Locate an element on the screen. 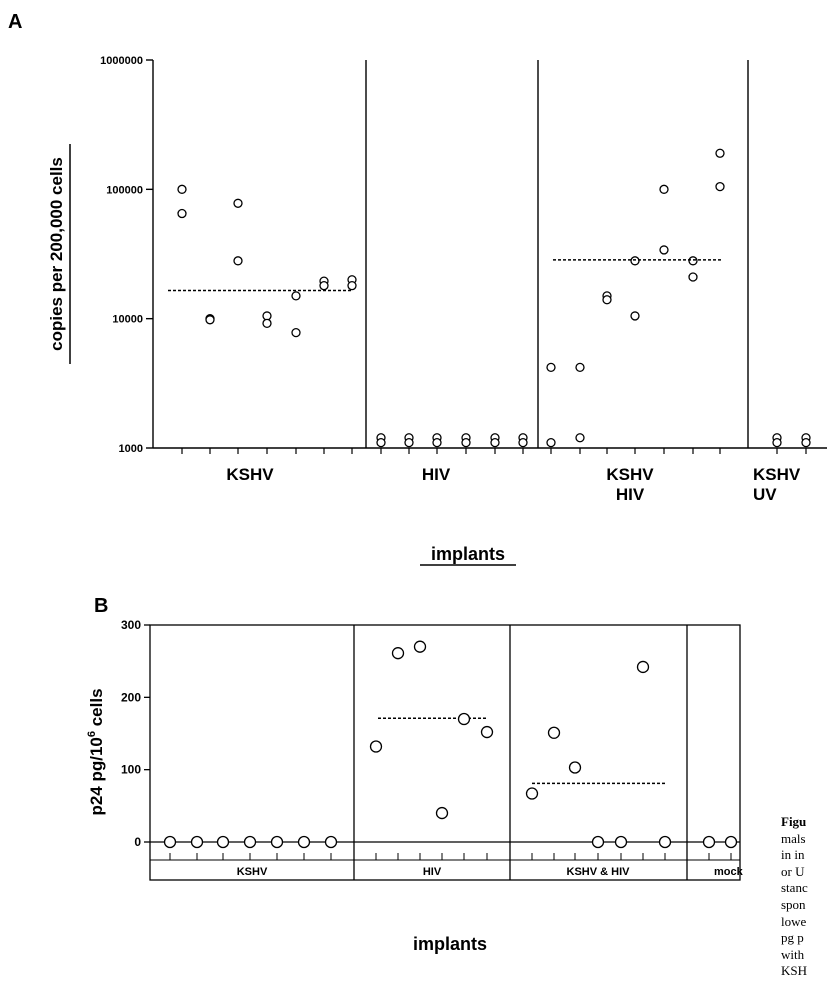 The width and height of the screenshot is (827, 997). y-tick-label: 1000000 is located at coordinates (121, 61).